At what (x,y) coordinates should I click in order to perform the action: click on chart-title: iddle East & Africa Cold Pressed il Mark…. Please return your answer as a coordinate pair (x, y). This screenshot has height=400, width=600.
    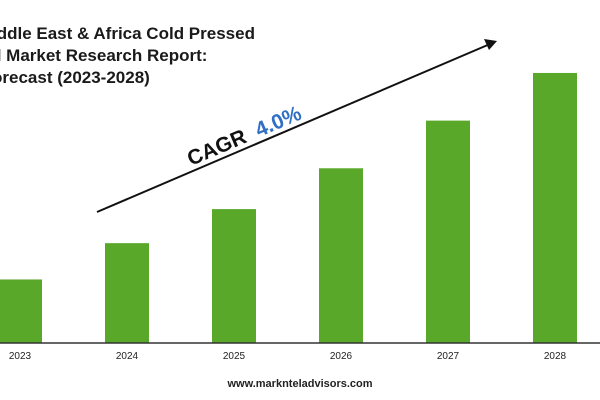
    Looking at the image, I should click on (156, 56).